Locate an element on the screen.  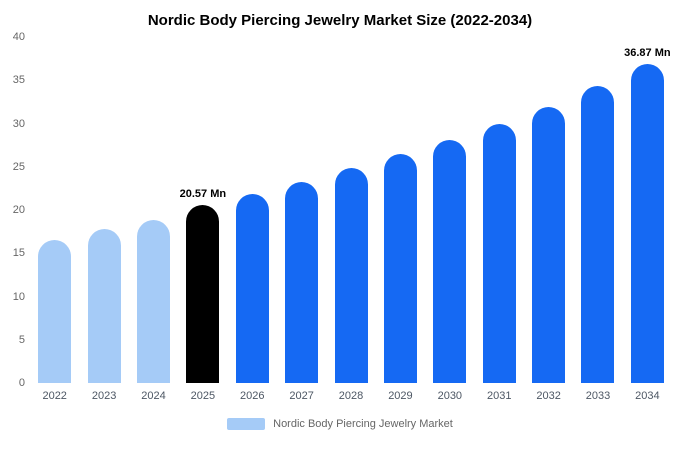
bar-2024 is located at coordinates (153, 301).